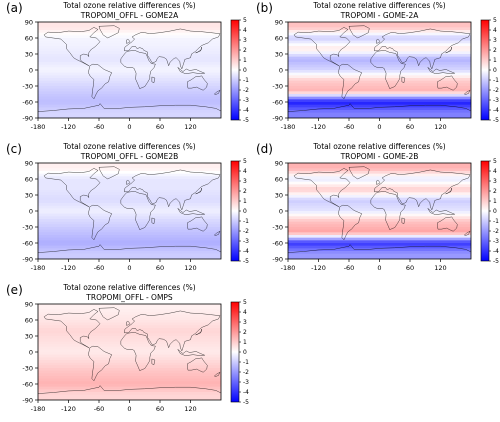  I want to click on x-tick-label: 60, so click(410, 268).